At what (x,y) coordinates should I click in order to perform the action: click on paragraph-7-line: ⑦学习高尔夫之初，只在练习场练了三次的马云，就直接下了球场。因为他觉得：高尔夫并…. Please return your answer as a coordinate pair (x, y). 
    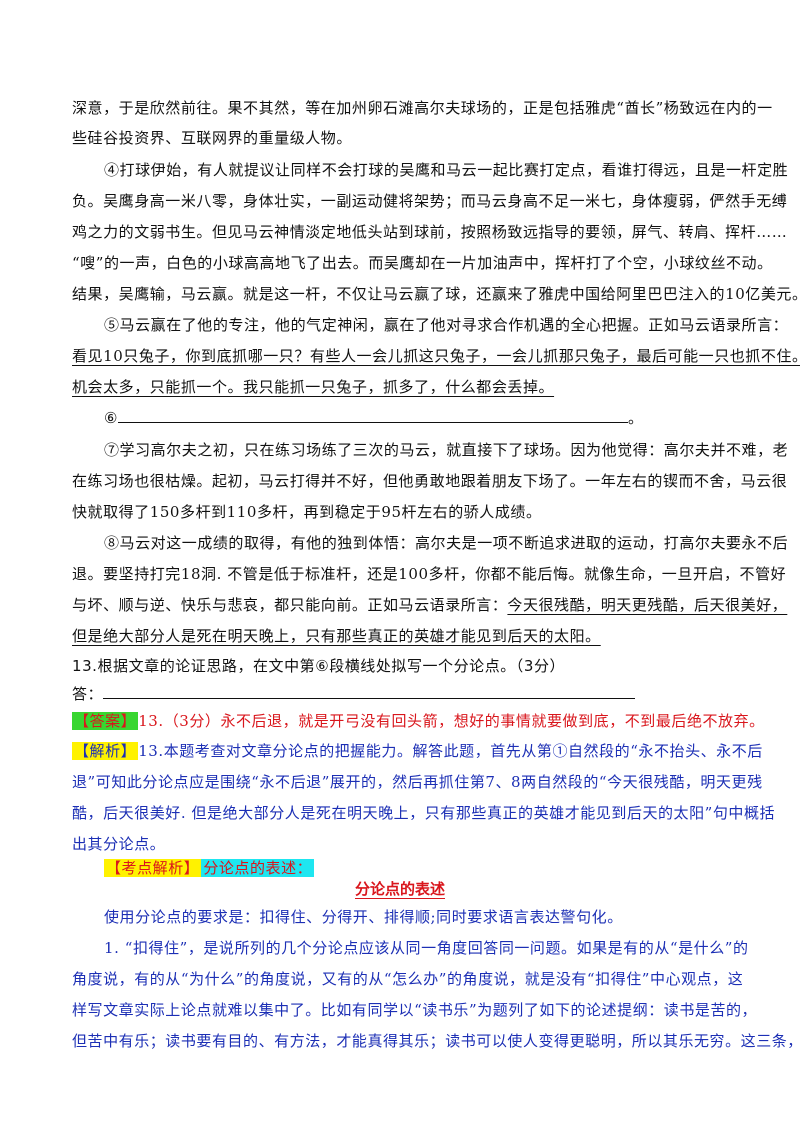
    Looking at the image, I should click on (446, 450).